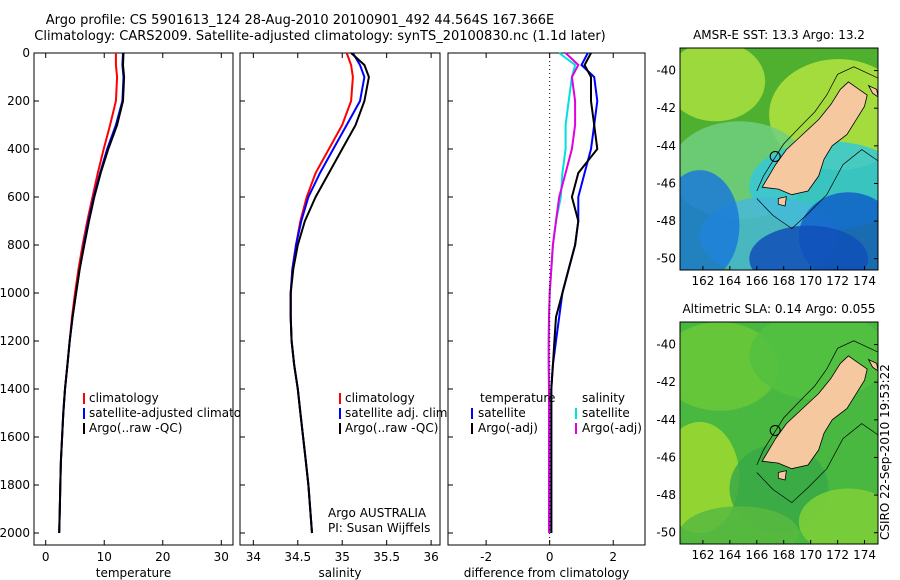  What do you see at coordinates (486, 557) in the screenshot?
I see `x-tick-label: -2` at bounding box center [486, 557].